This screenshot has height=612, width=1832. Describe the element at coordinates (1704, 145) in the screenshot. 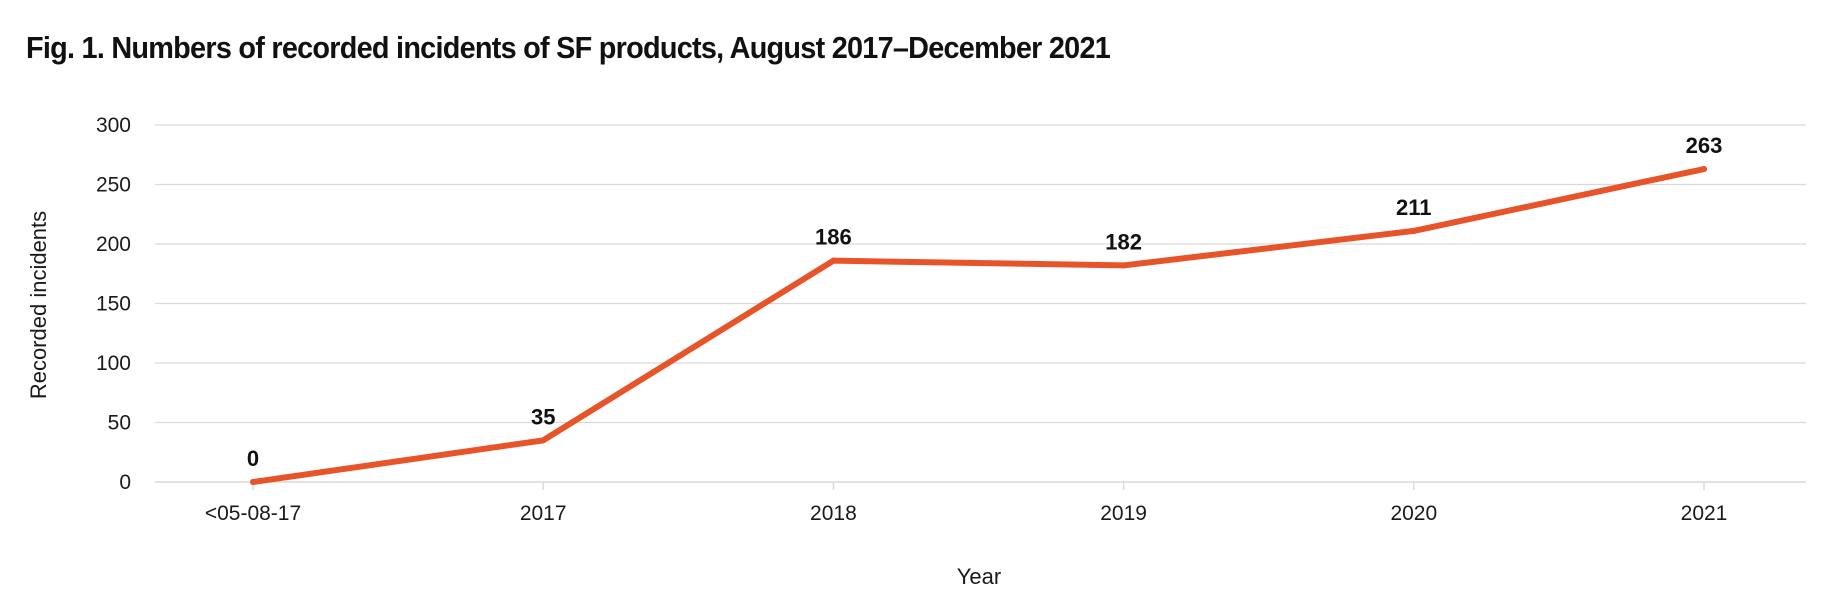

I see `data-label: 263` at that location.